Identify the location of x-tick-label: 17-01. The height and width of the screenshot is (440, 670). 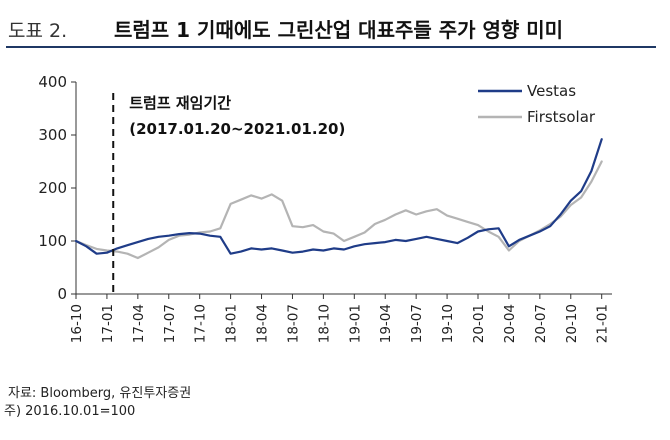
(108, 323).